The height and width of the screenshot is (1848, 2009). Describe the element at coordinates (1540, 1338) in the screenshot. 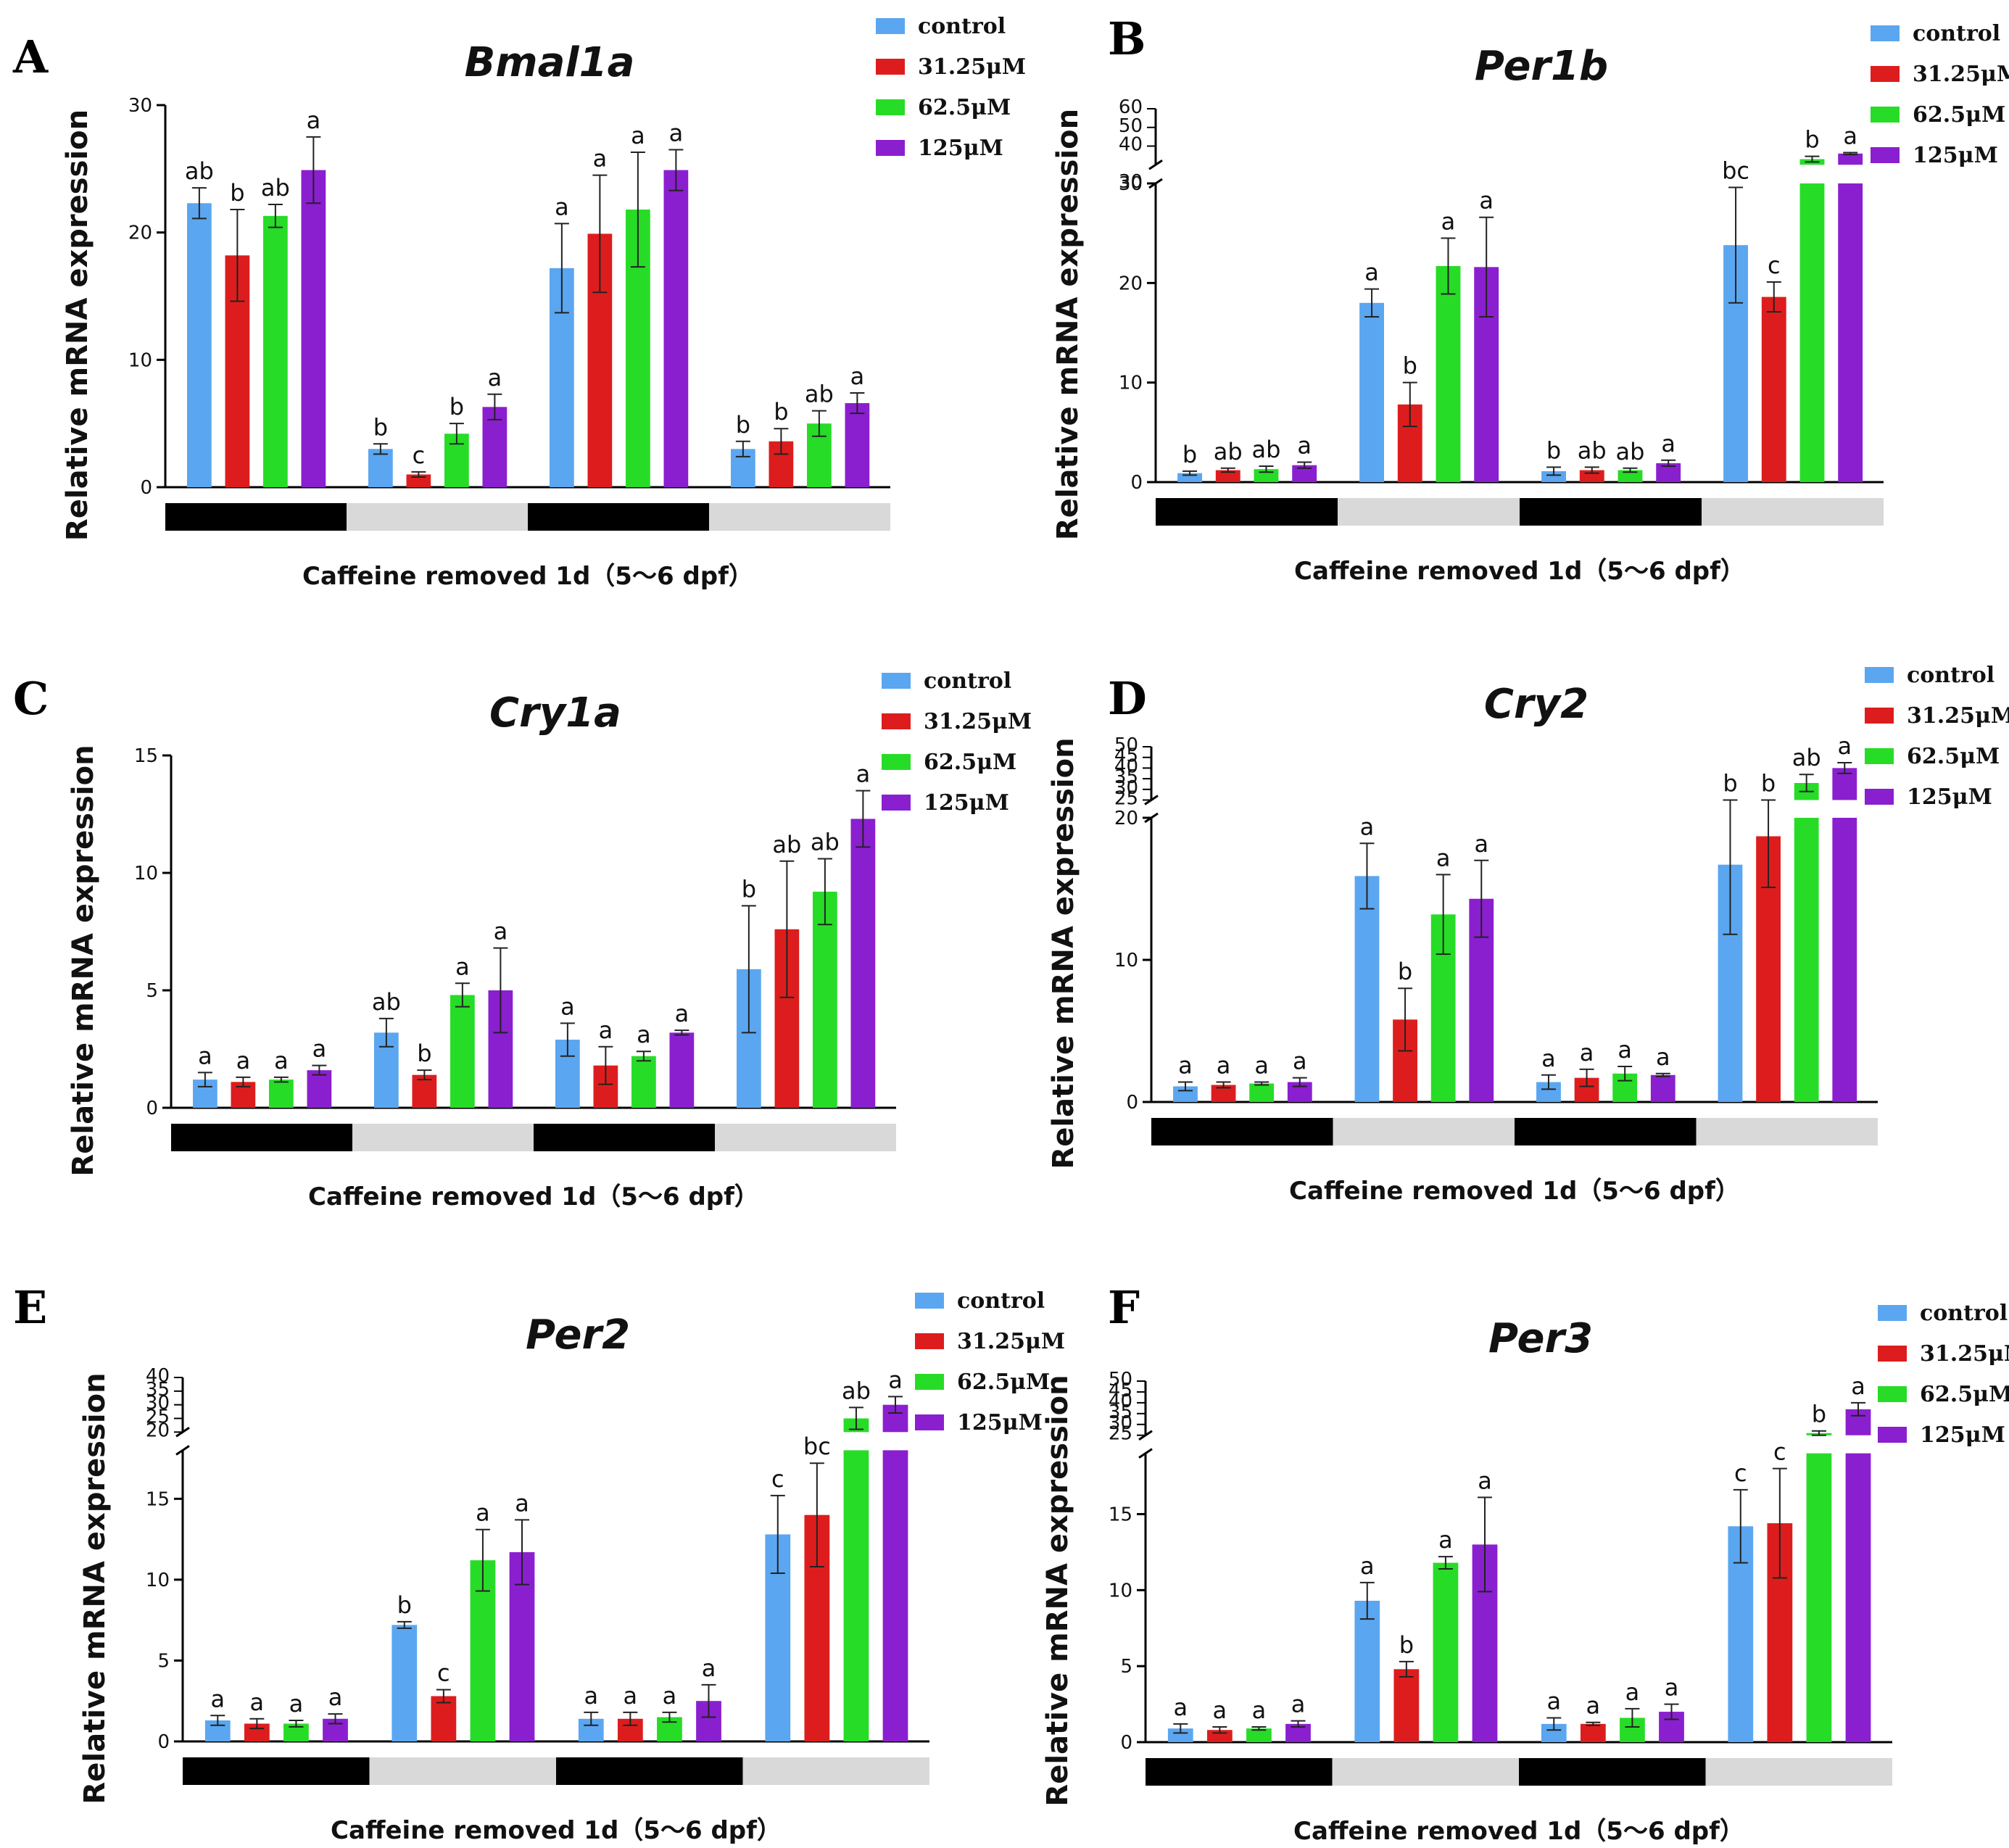

I see `chart-title: Per3` at that location.